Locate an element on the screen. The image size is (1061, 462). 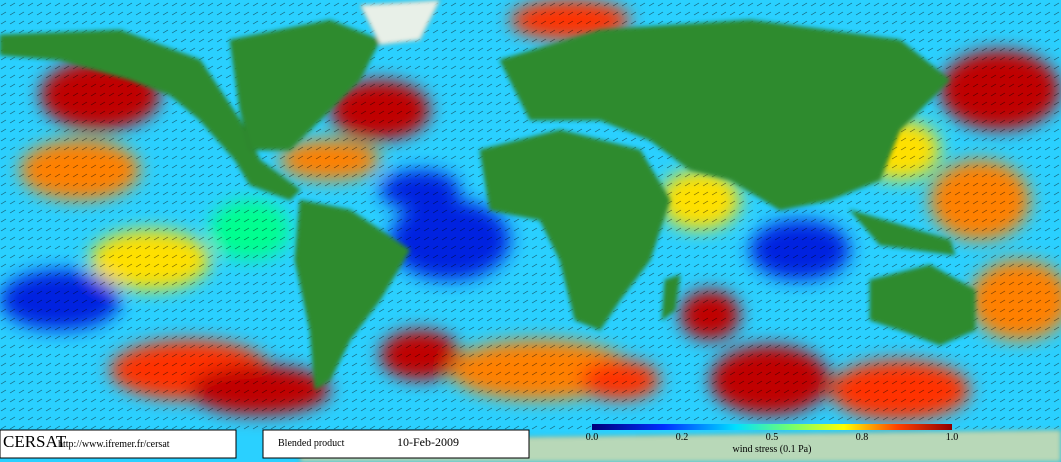
date: 10-Feb-2009 is located at coordinates (428, 442).